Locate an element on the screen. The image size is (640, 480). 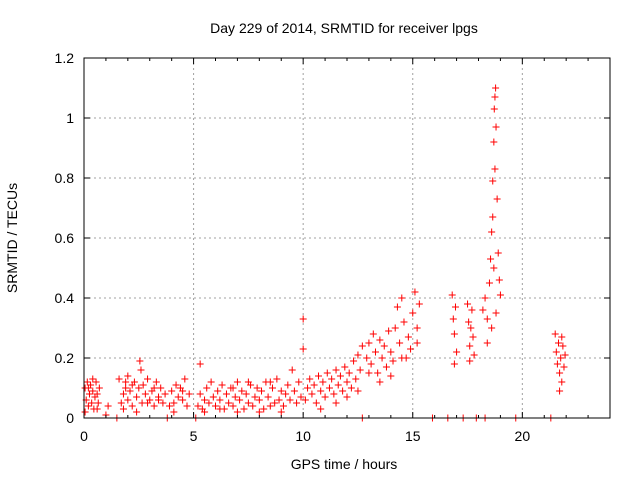
x-tick-label: 20 is located at coordinates (523, 436).